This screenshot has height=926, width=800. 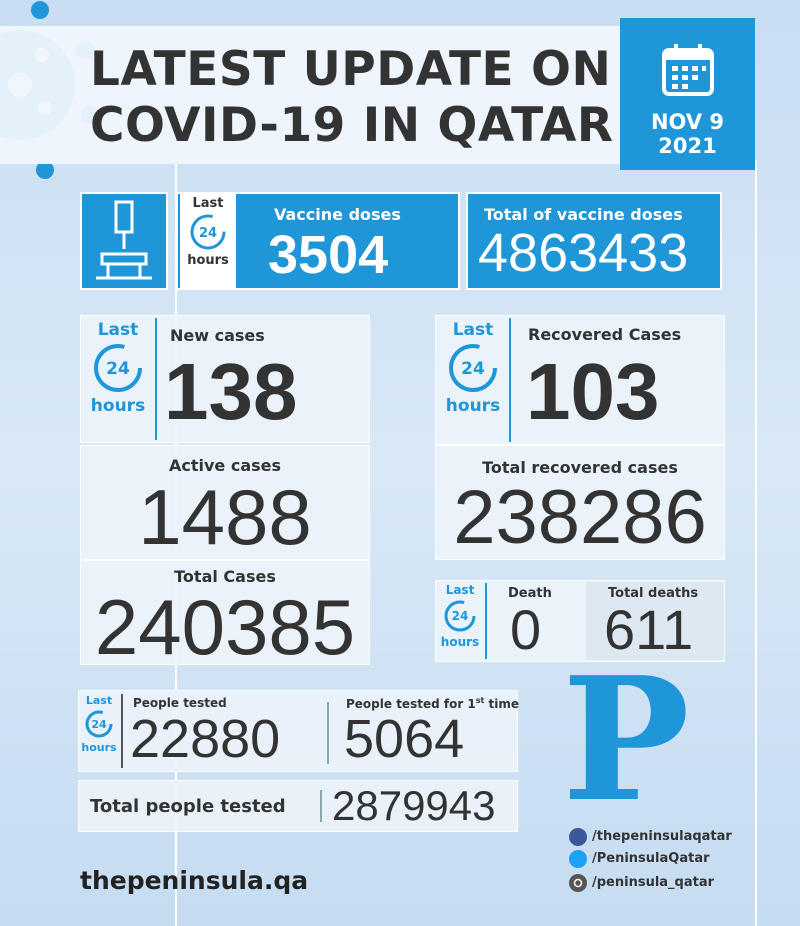 I want to click on badge-bg, so click(x=208, y=241).